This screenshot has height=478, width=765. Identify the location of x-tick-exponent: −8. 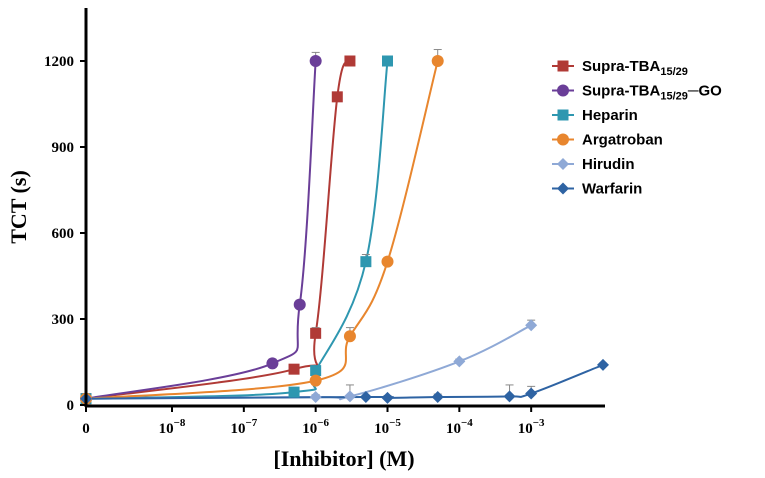
(180, 423).